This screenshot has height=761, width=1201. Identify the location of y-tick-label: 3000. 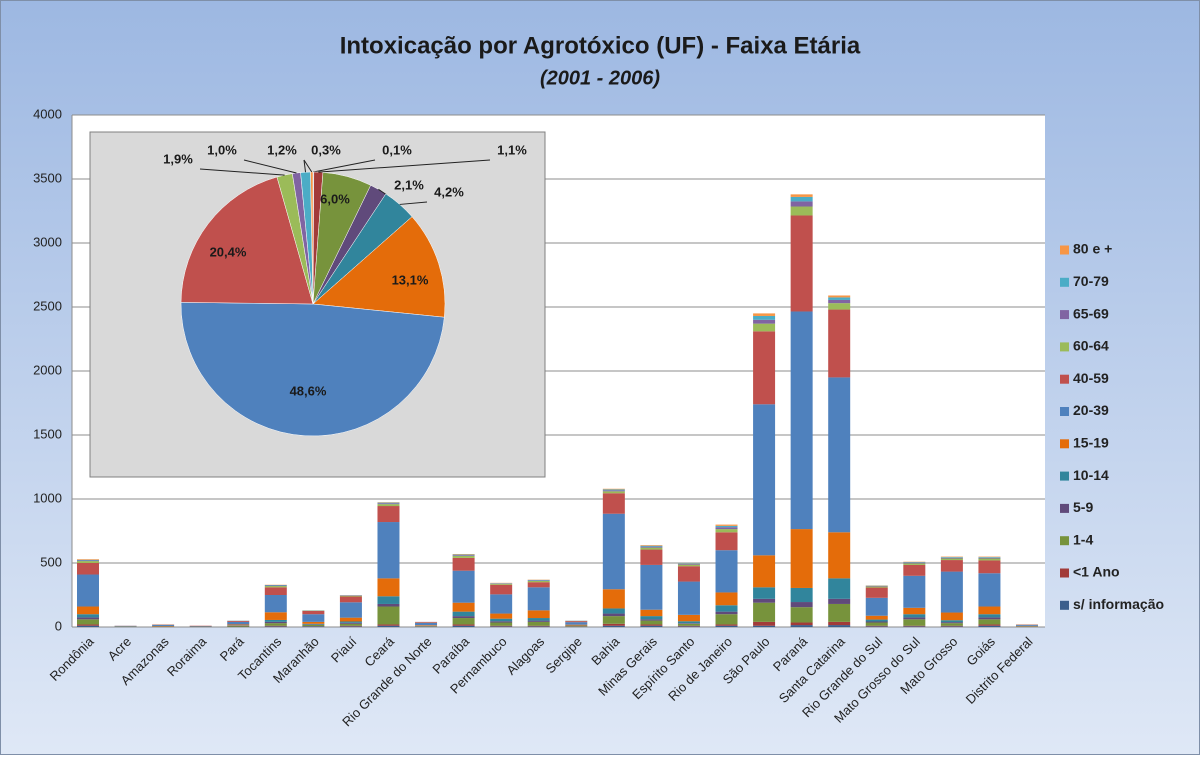
(47, 241).